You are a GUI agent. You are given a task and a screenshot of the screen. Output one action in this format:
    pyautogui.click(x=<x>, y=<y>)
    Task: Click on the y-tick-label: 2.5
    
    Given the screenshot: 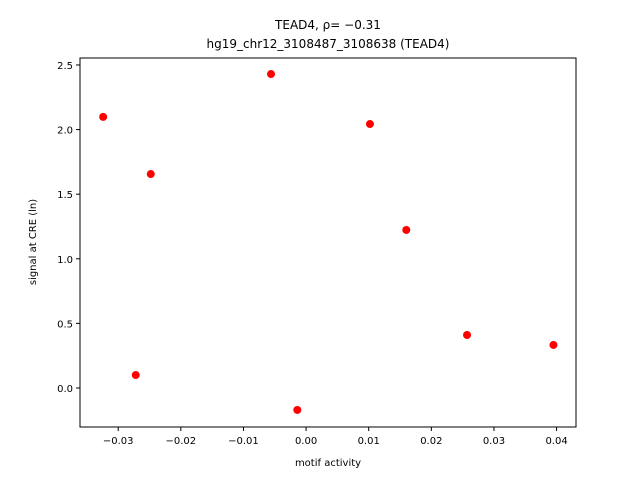 What is the action you would take?
    pyautogui.click(x=65, y=66)
    